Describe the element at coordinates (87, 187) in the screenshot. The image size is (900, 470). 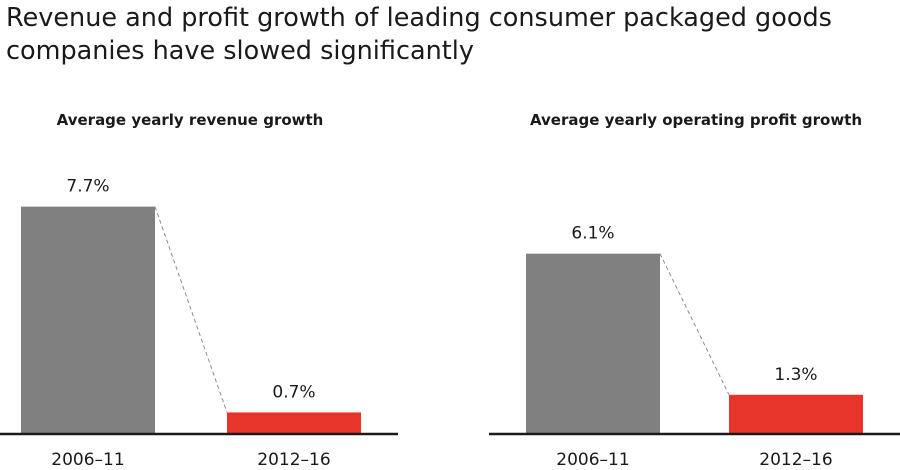
I see `chart-0-value-label-0: 7.7%` at that location.